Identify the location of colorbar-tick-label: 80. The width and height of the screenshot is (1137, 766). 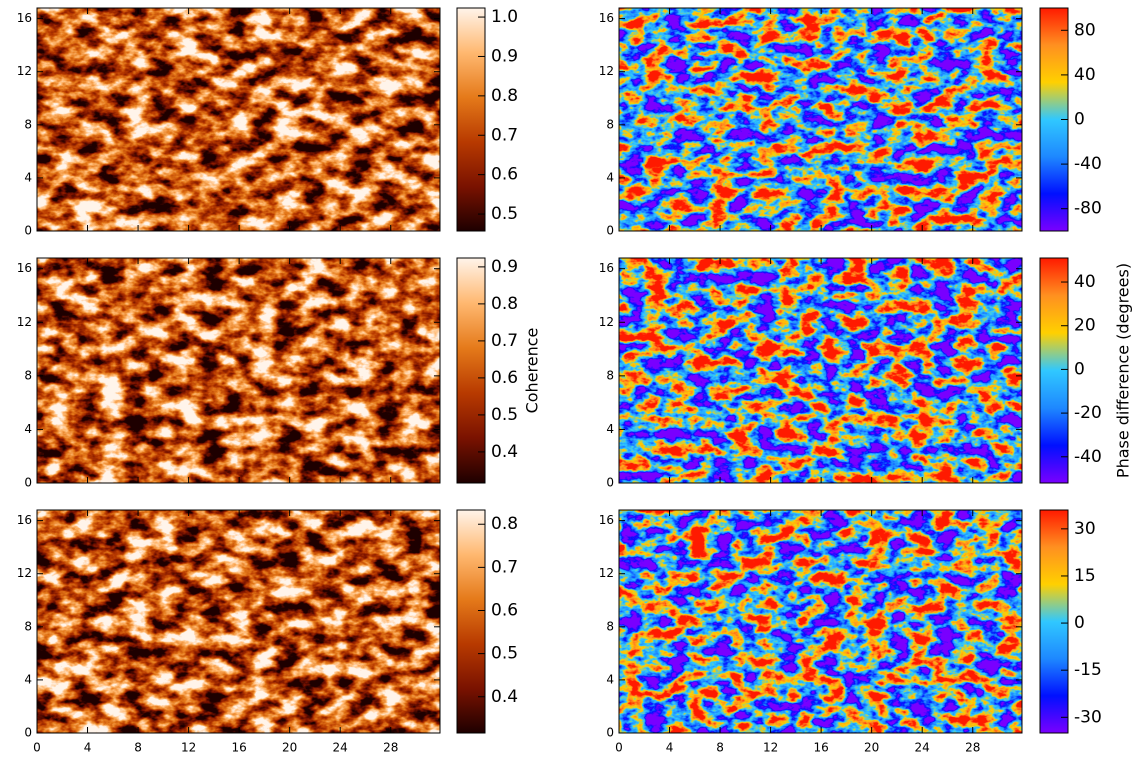
(1085, 30).